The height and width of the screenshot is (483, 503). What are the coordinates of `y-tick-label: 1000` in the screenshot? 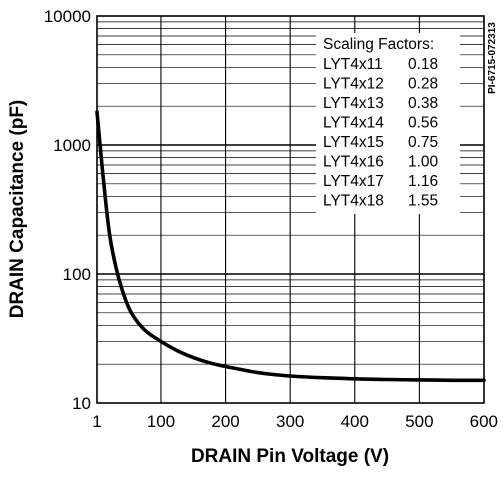 It's located at (72, 145).